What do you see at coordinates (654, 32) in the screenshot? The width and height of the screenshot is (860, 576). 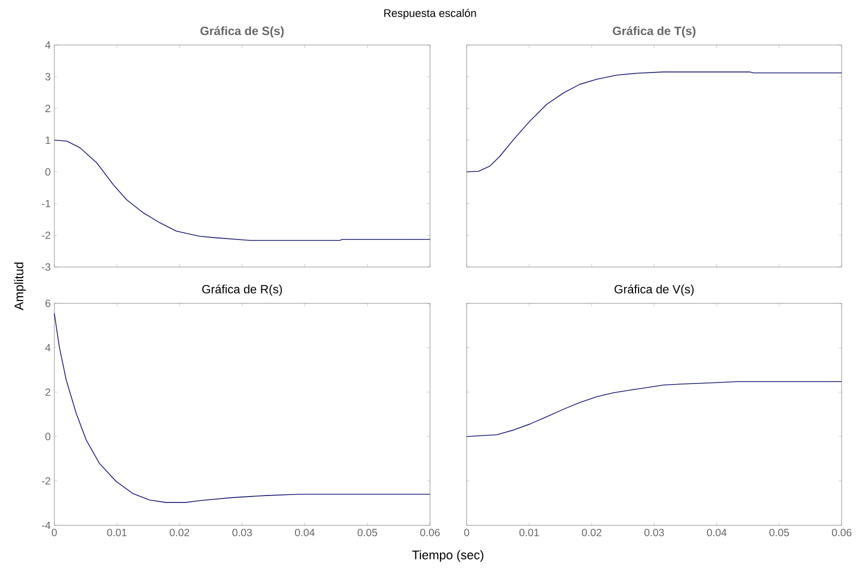 I see `chart-title: Gráfica de T(s)` at bounding box center [654, 32].